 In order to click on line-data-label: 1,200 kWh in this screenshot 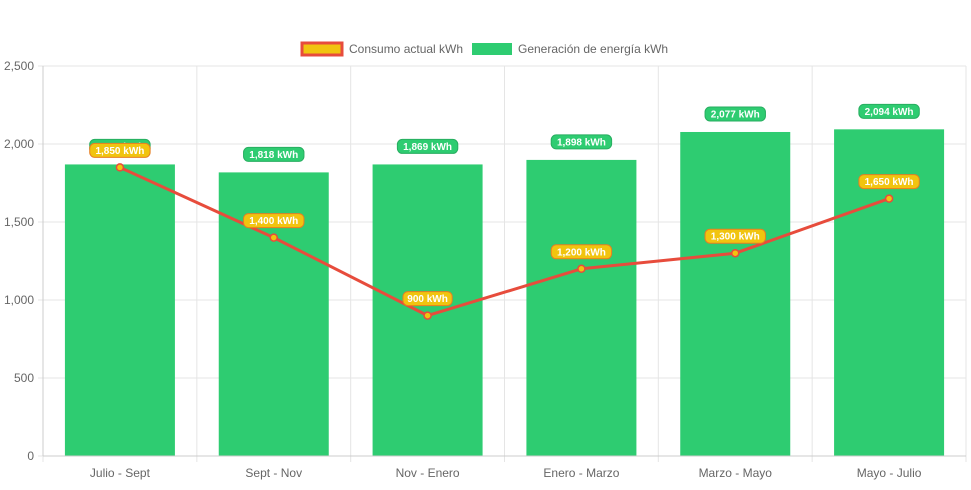, I will do `click(581, 252)`.